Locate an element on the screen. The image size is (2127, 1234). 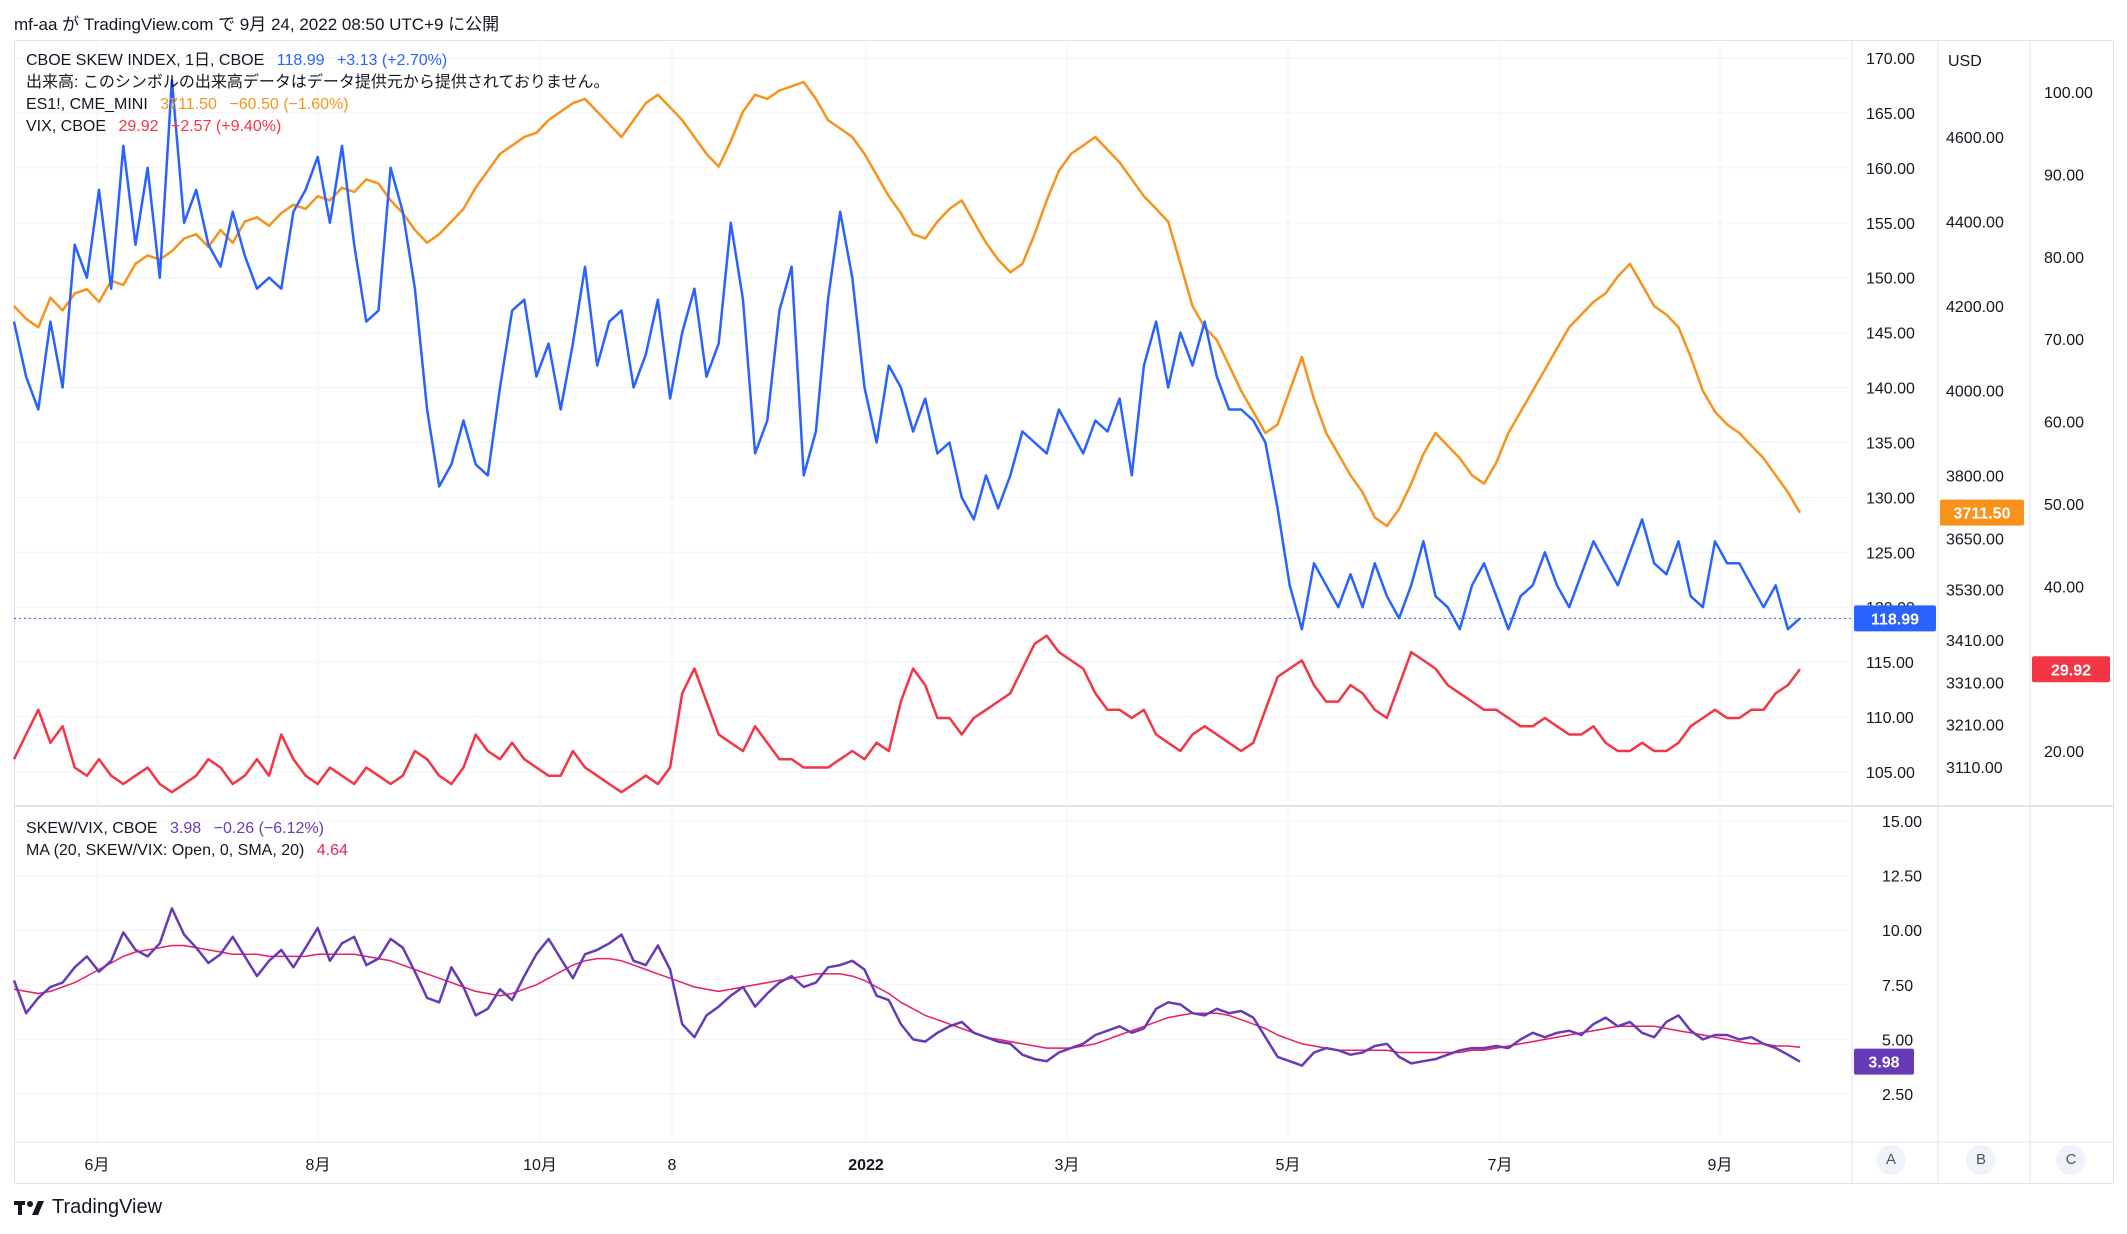
x-tick-label: 8月 is located at coordinates (318, 1165).